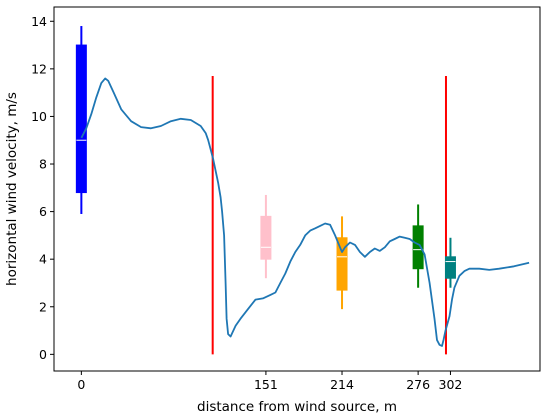  I want to click on y-axis-label: horizontal wind velocity, m/s, so click(12, 189).